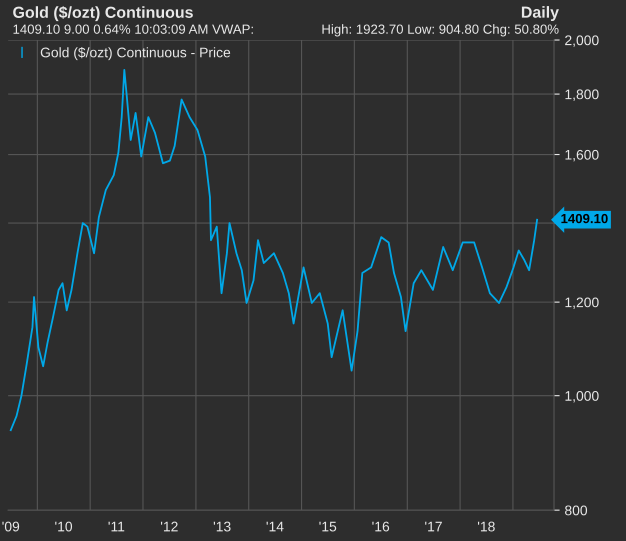 The image size is (626, 541). What do you see at coordinates (133, 29) in the screenshot?
I see `text: 1409.10 9.00 0.64% 10:03:09 AM VWAP:` at bounding box center [133, 29].